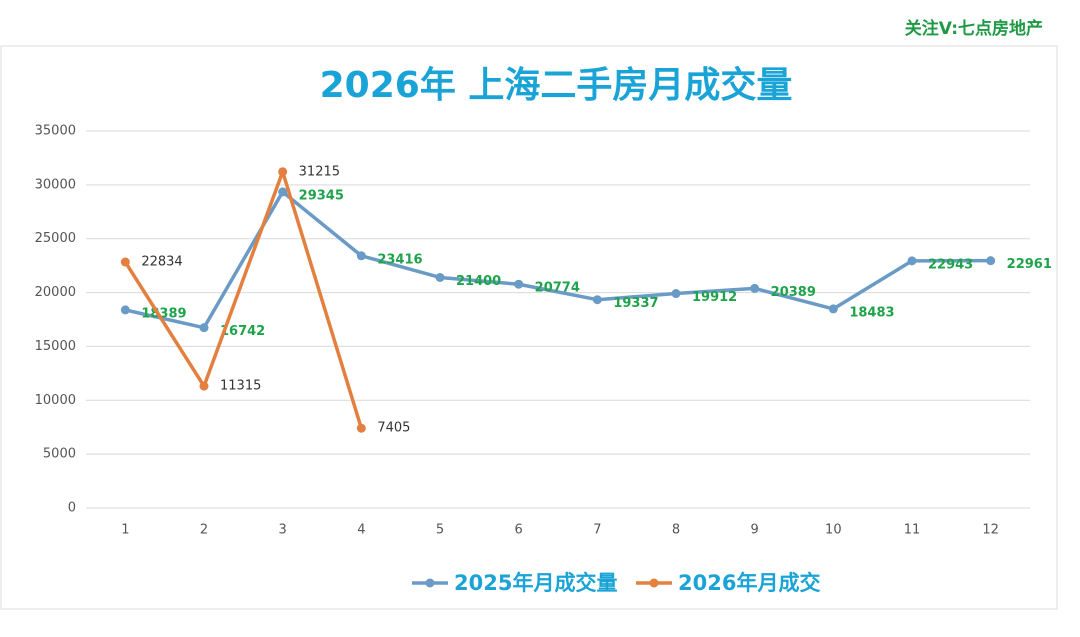 The width and height of the screenshot is (1080, 637). I want to click on data-label: 21400, so click(478, 281).